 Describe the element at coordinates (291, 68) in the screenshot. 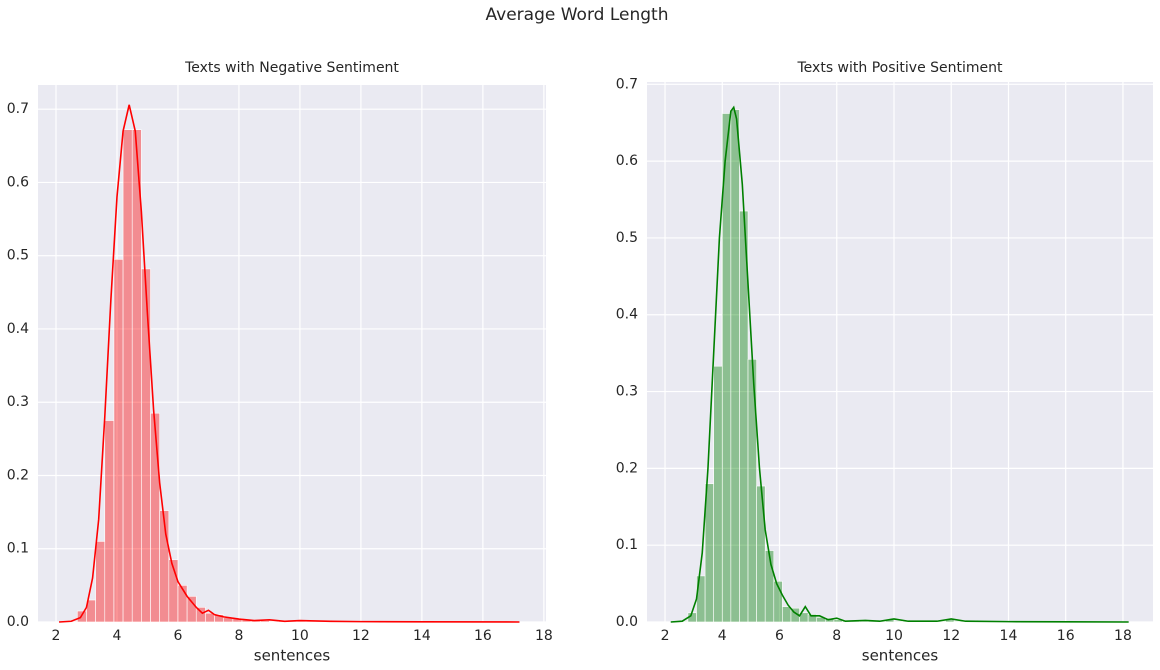

I see `subplot-title: Texts with Negative Sentiment` at that location.